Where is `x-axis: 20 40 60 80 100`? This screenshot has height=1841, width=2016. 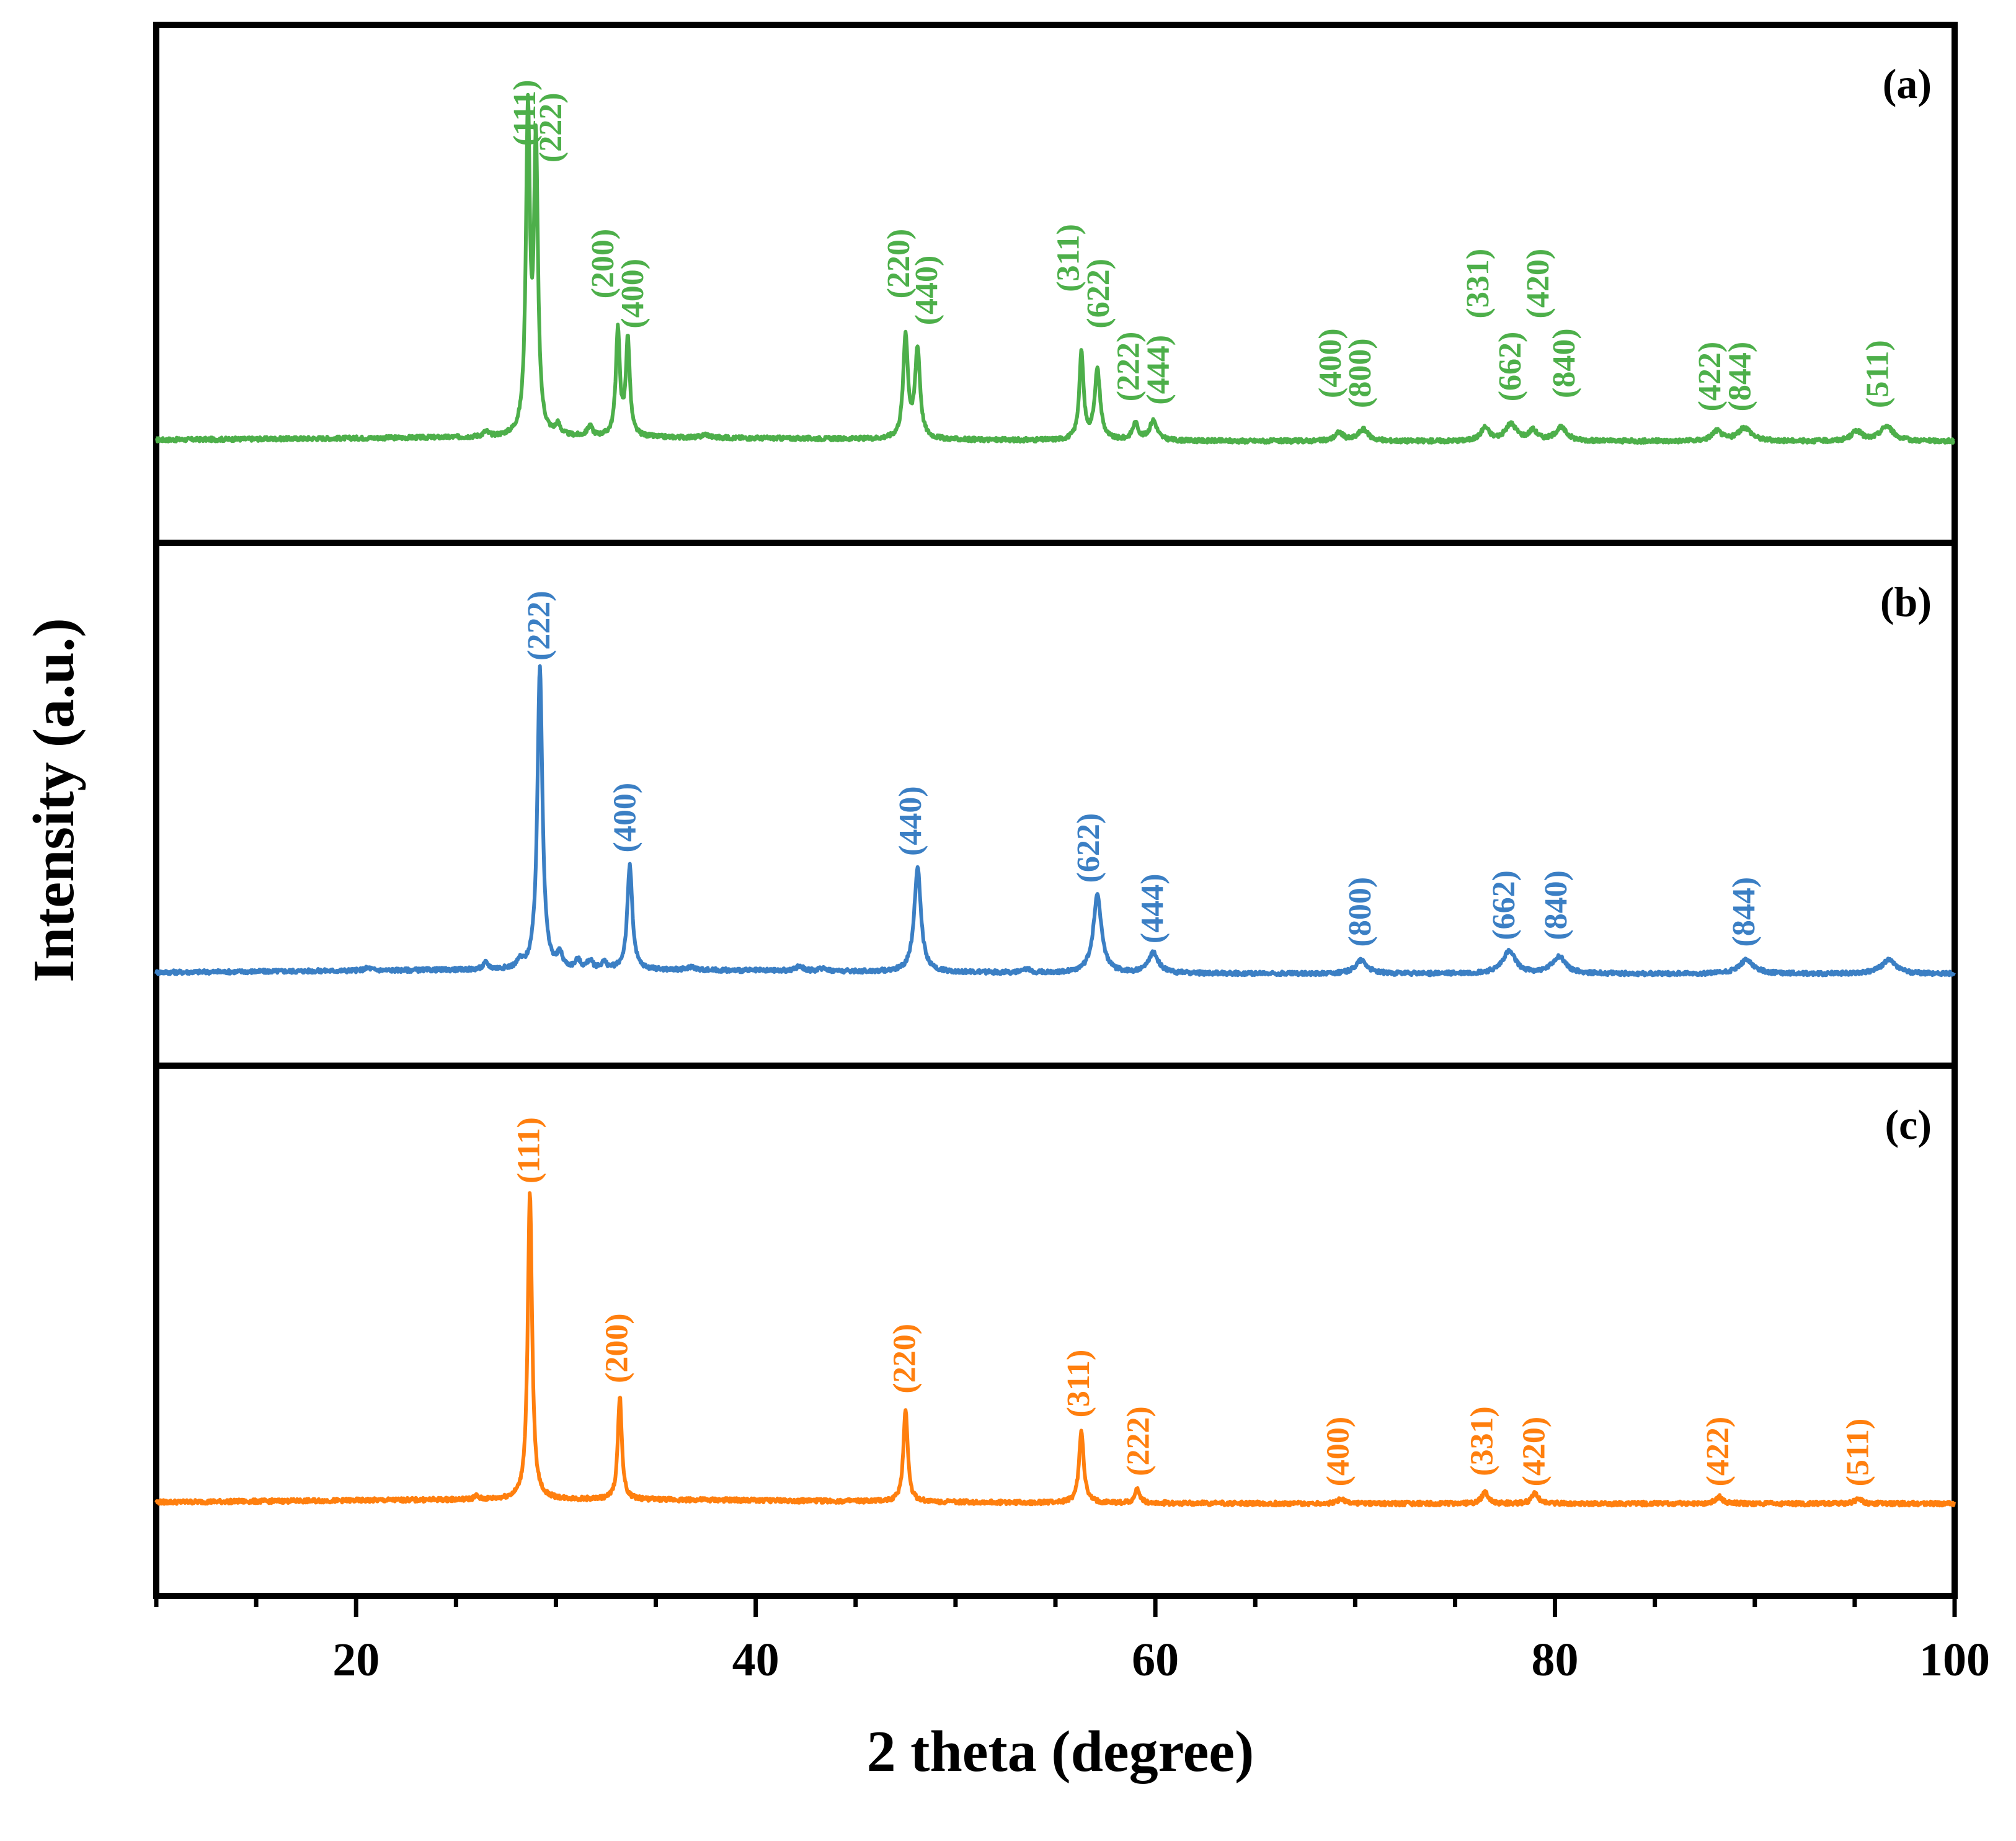 x-axis: 20 40 60 80 100 is located at coordinates (1072, 1641).